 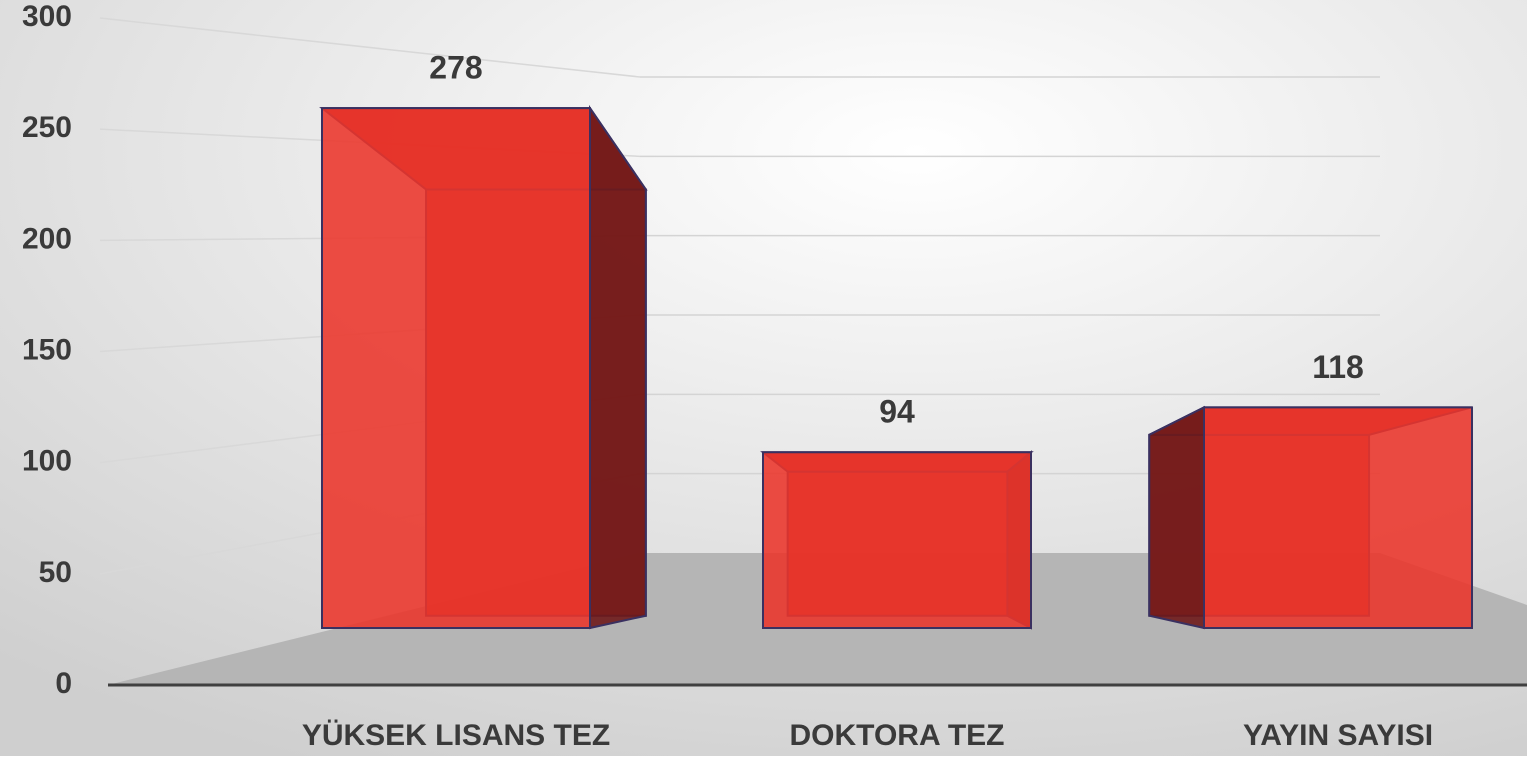 What do you see at coordinates (897, 735) in the screenshot?
I see `x-tick-label: DOKTORA TEZ` at bounding box center [897, 735].